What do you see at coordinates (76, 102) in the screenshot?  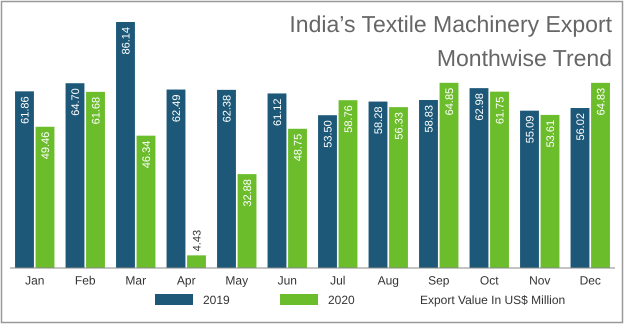 I see `data-label: 64.70` at bounding box center [76, 102].